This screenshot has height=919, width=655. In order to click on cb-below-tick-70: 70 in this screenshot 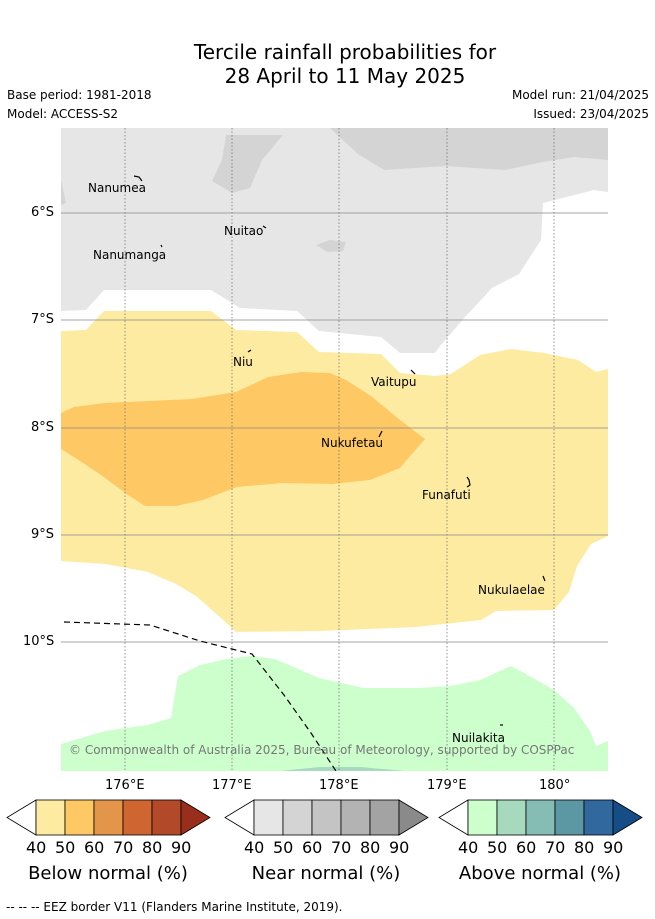, I will do `click(123, 847)`.